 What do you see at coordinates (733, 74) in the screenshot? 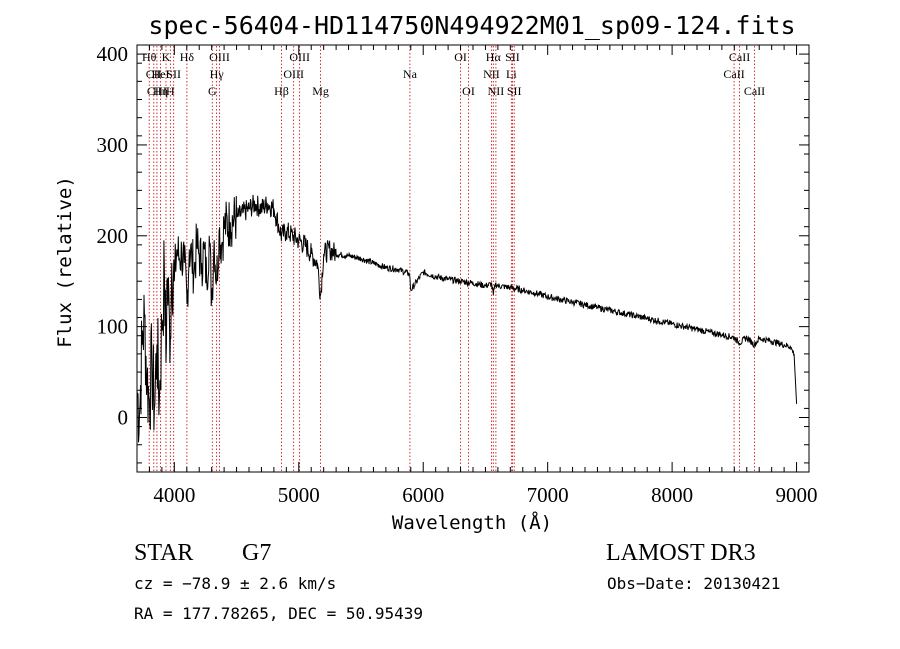
I see `line-label-26: CaII` at bounding box center [733, 74].